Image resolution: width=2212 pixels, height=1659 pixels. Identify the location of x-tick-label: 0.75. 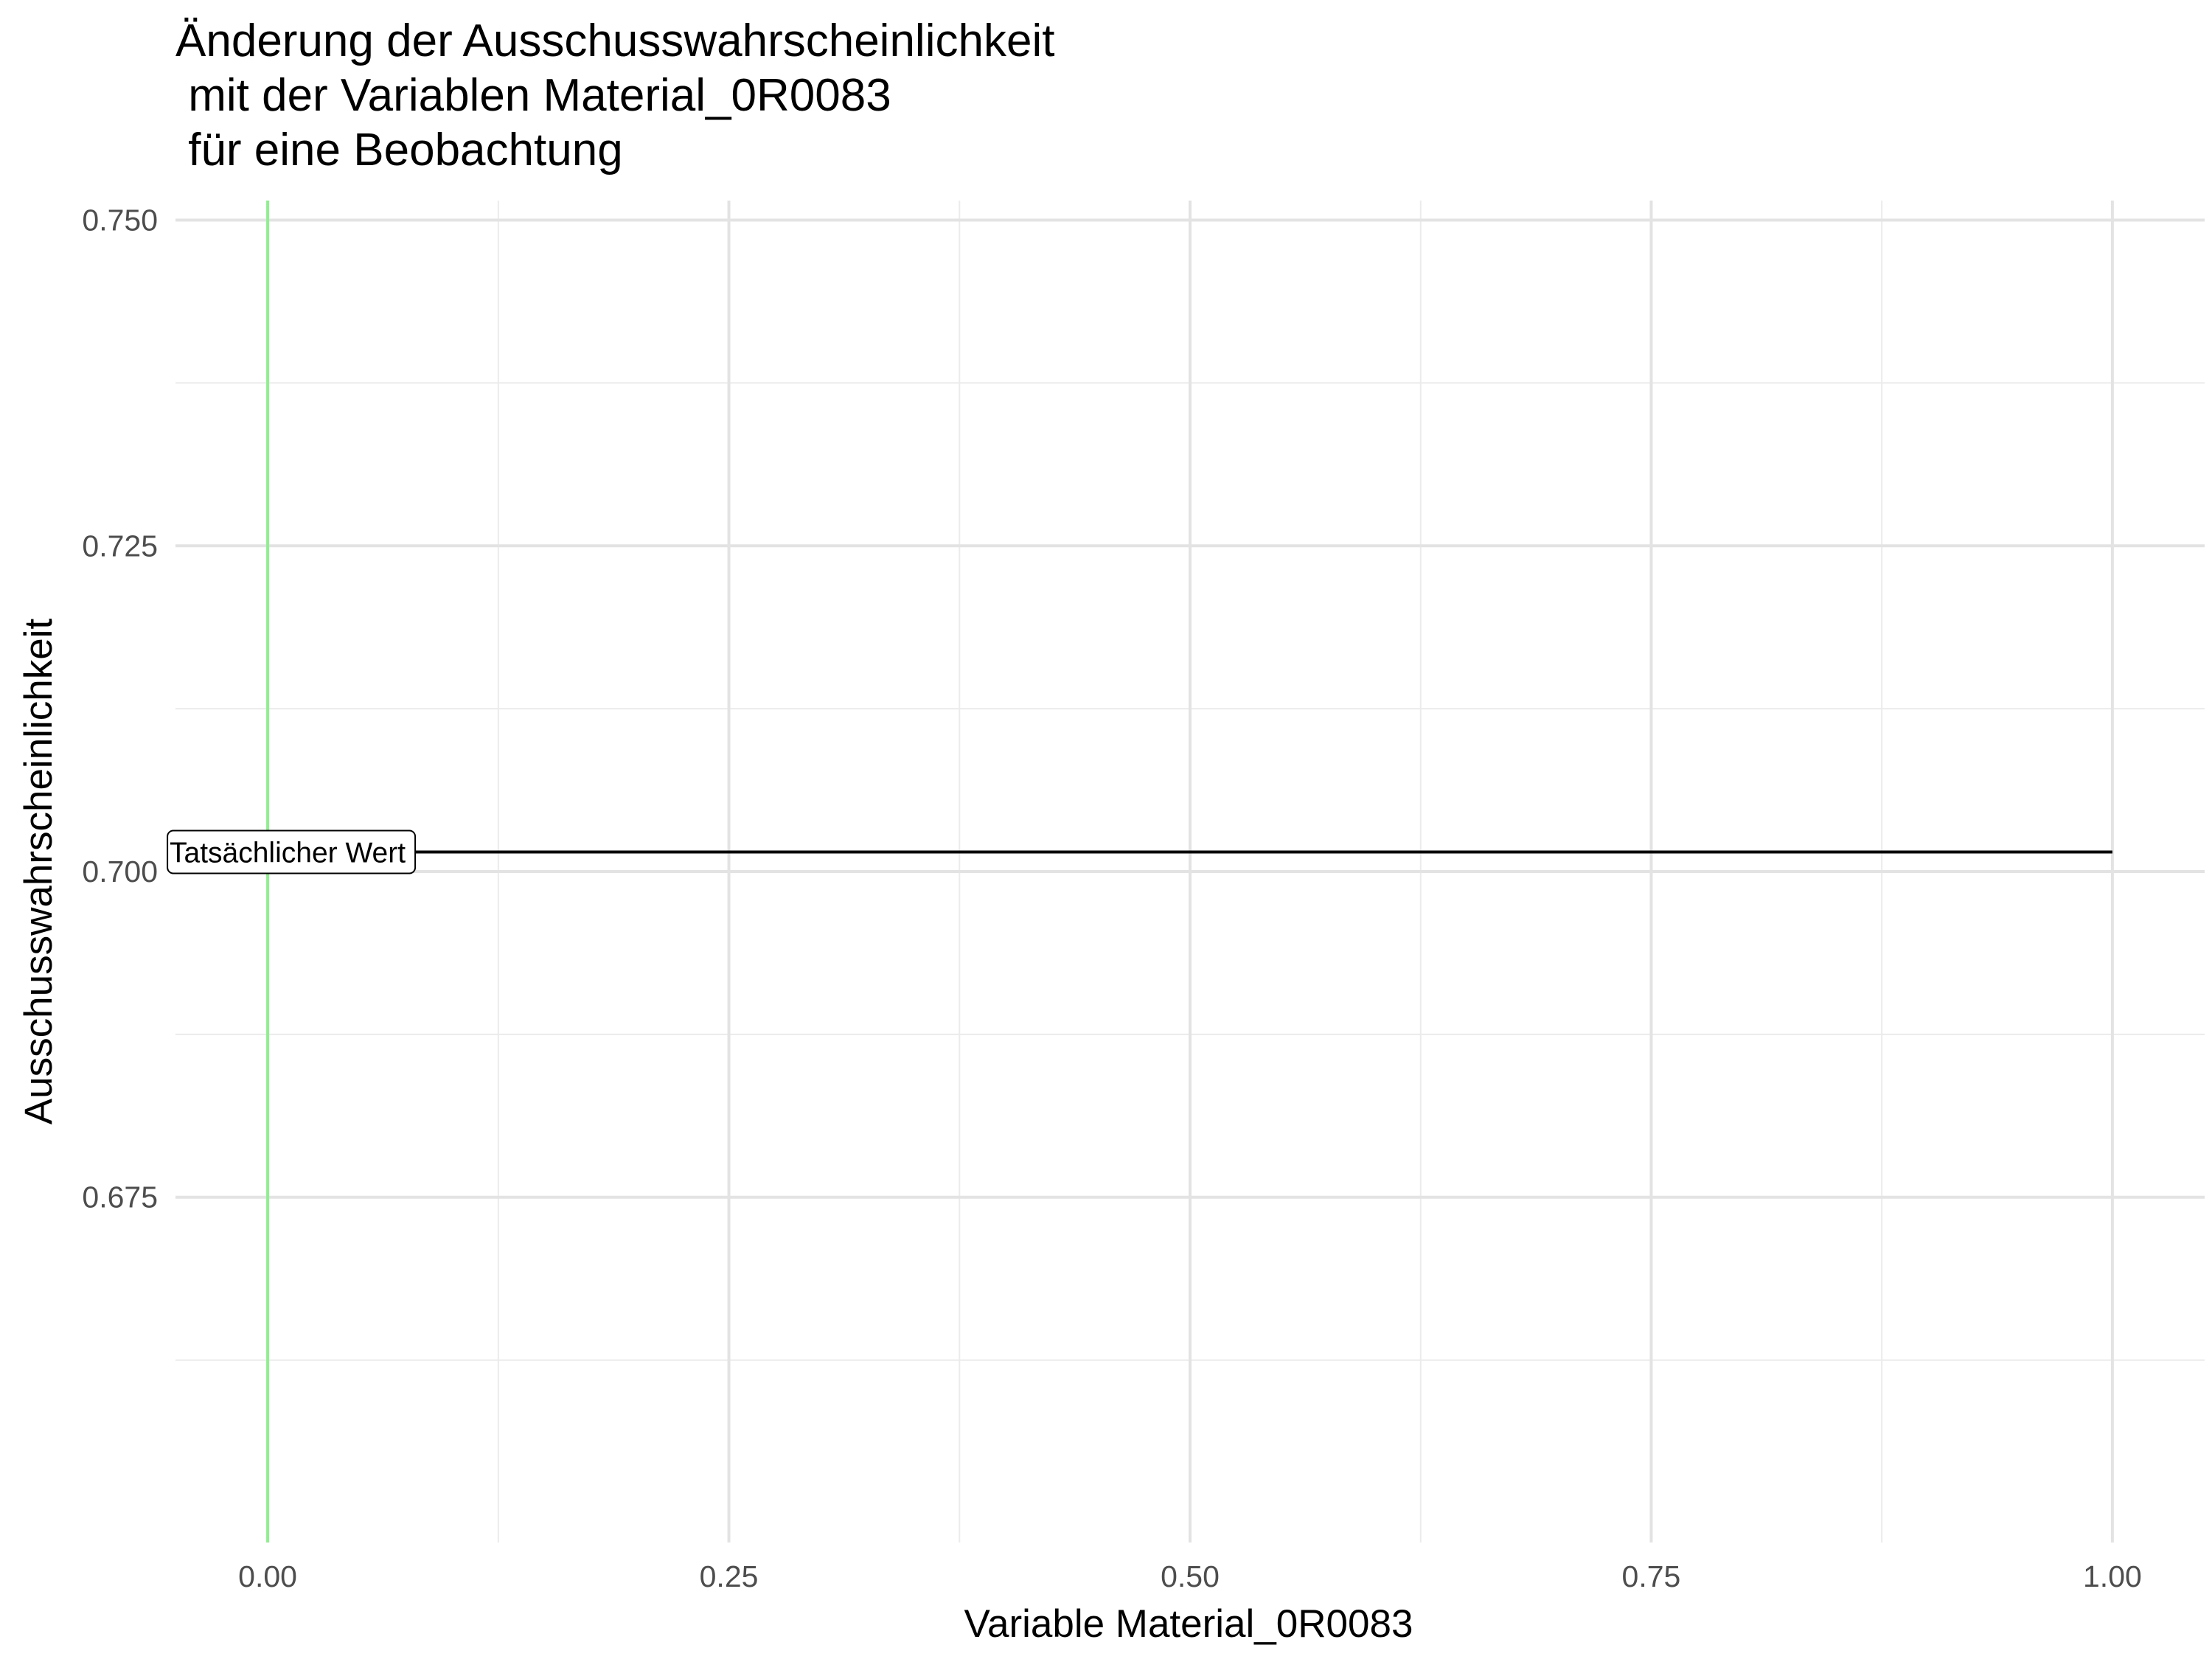
(1651, 1576).